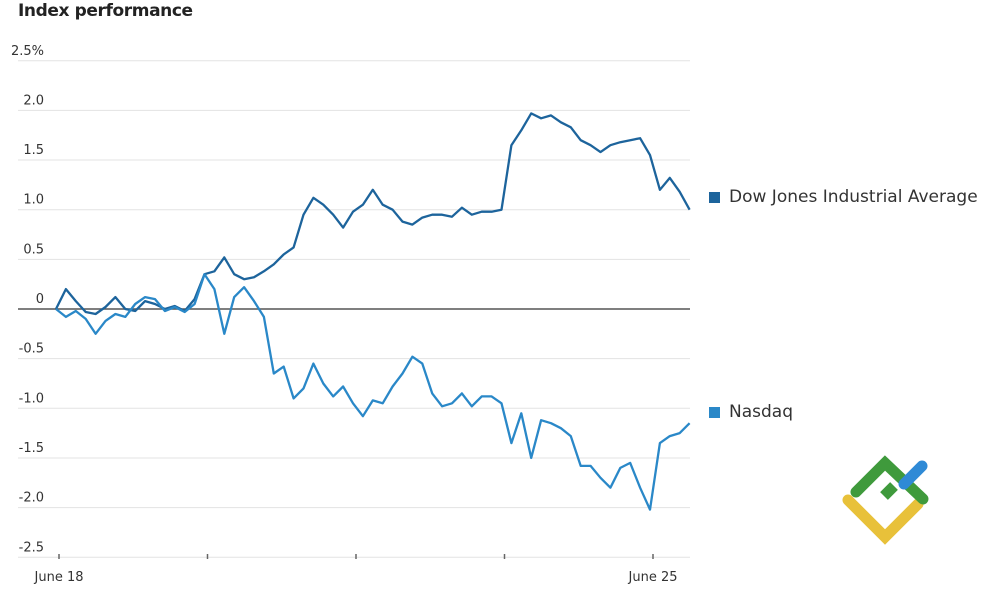  I want to click on y-axis-labels: 2.5% 2.0 1.5 1.0 0.5 0 -0.5 -1.0 -1.5 -2.0 -2.5, so click(27, 300).